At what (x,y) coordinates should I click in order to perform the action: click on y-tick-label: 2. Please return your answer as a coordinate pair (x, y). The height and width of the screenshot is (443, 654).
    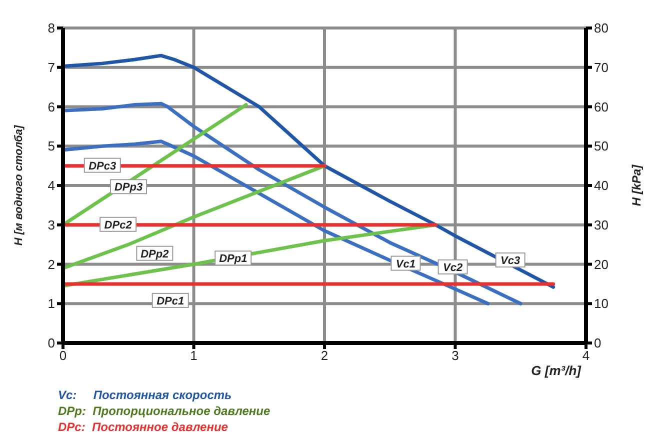
    Looking at the image, I should click on (51, 264).